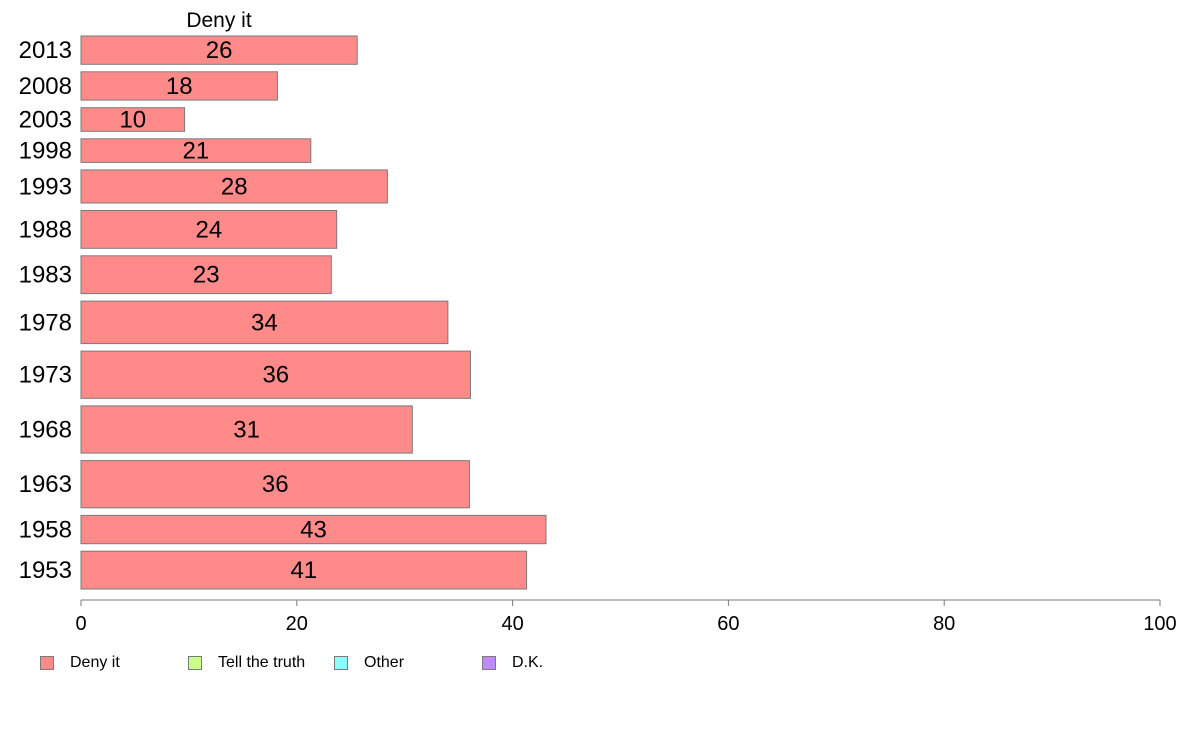 Image resolution: width=1188 pixels, height=736 pixels. I want to click on data-label-1958: 43, so click(313, 530).